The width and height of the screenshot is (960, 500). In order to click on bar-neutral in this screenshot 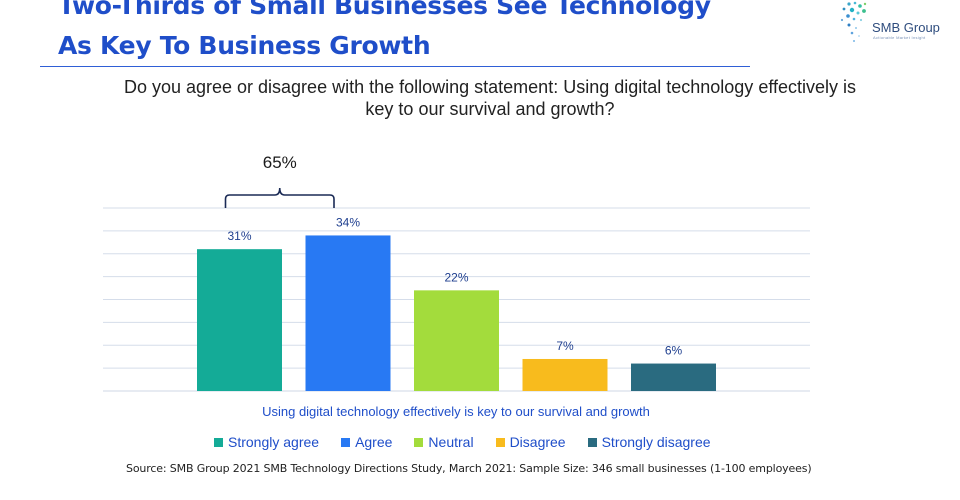, I will do `click(456, 340)`.